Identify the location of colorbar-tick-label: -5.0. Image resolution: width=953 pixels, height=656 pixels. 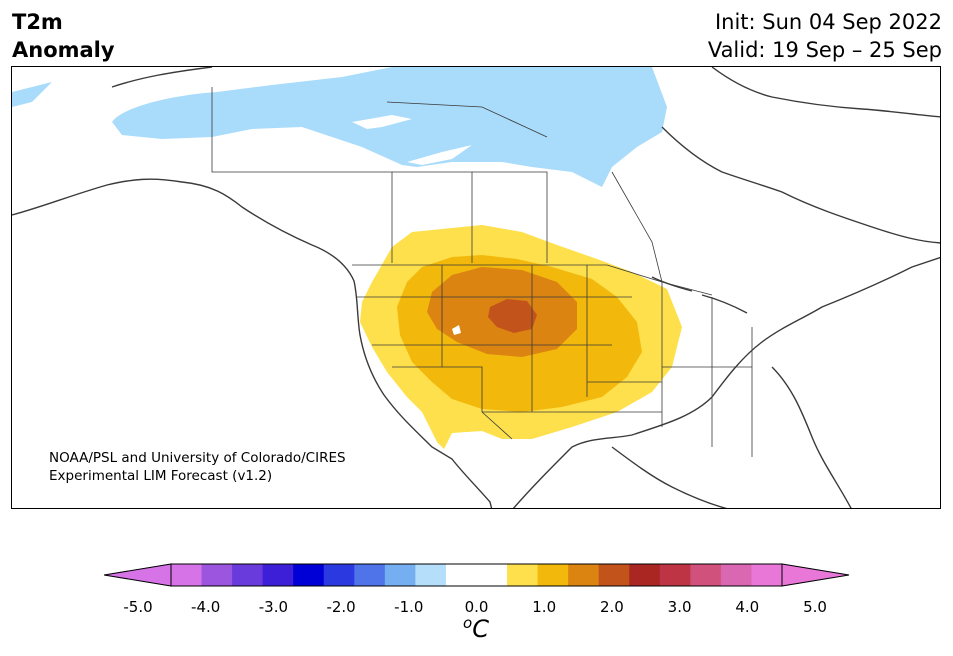
(138, 607).